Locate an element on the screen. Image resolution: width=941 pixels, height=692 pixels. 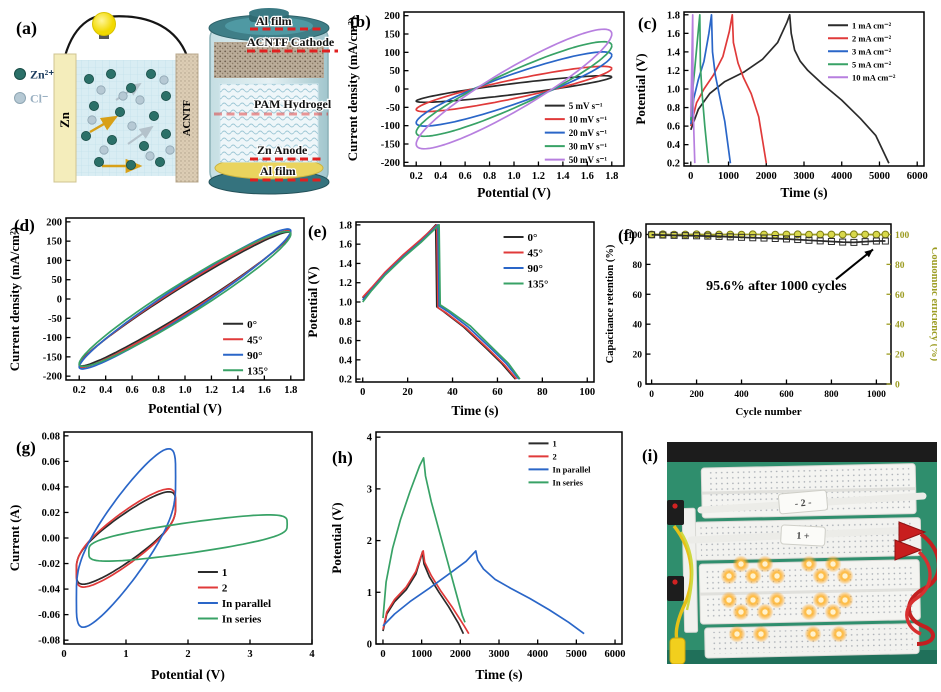
label-al-film-bottom: Al film is located at coordinates (278, 171).